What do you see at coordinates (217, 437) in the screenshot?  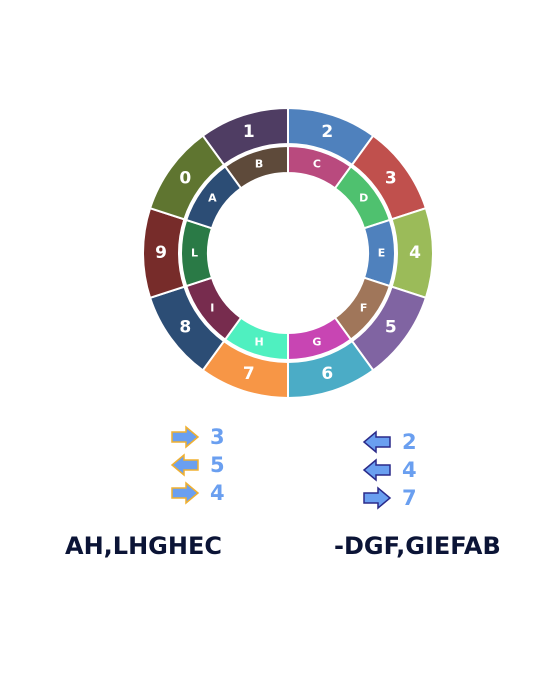 I see `move-number: 3` at bounding box center [217, 437].